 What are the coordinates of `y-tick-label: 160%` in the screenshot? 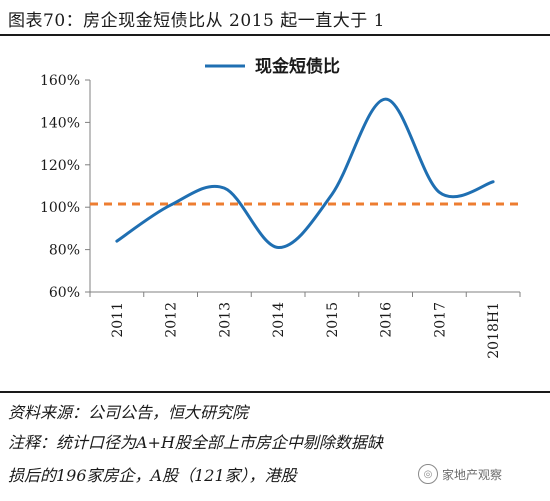 It's located at (60, 81).